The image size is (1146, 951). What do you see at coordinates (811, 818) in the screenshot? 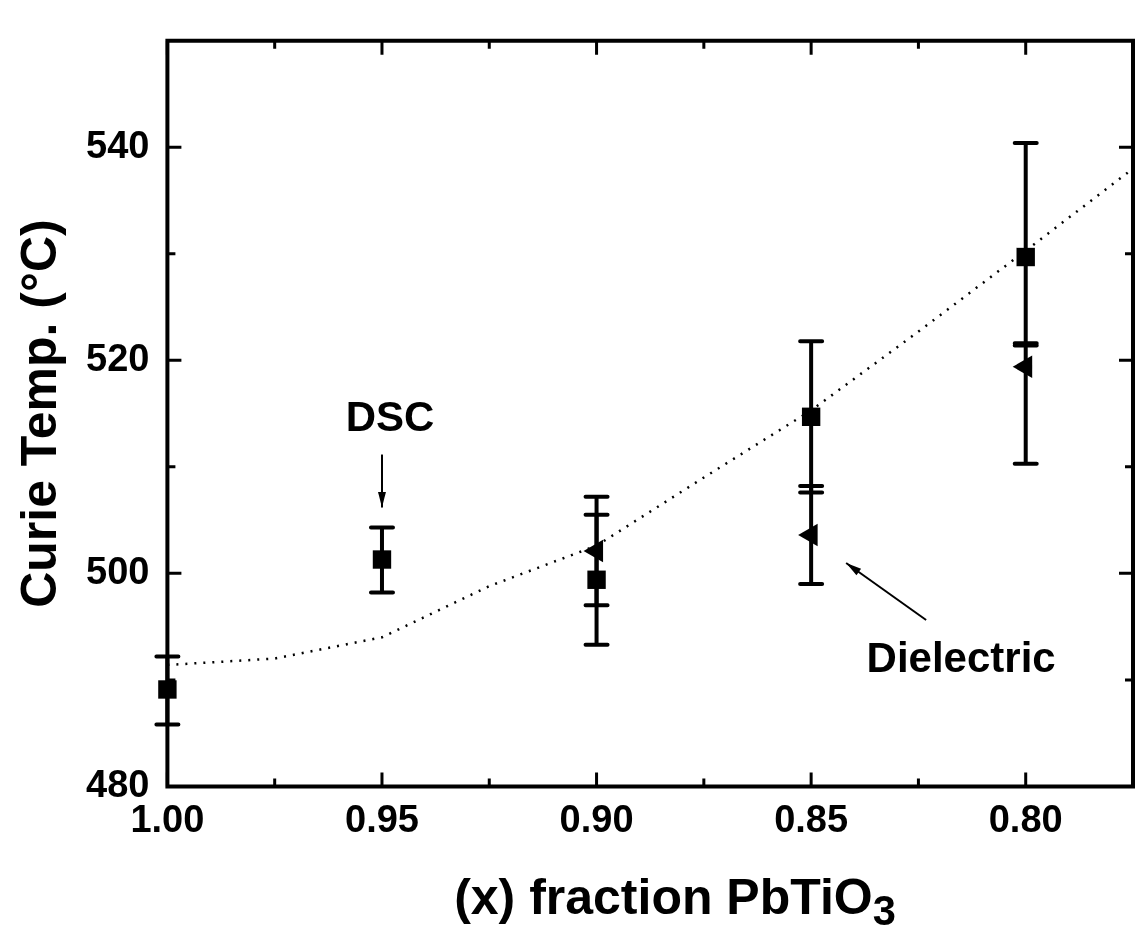
I see `x-tick-label: 0.85` at bounding box center [811, 818].